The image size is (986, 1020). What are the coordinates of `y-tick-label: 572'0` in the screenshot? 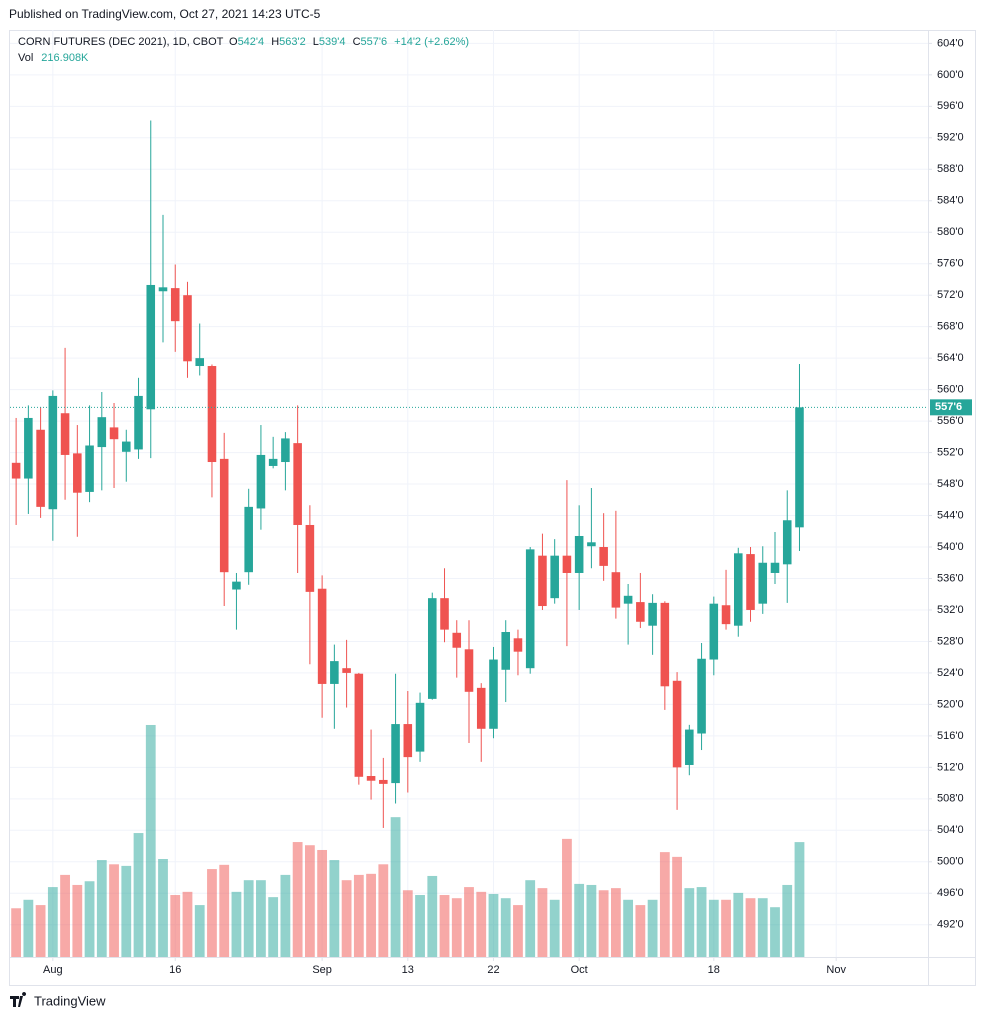 It's located at (950, 295).